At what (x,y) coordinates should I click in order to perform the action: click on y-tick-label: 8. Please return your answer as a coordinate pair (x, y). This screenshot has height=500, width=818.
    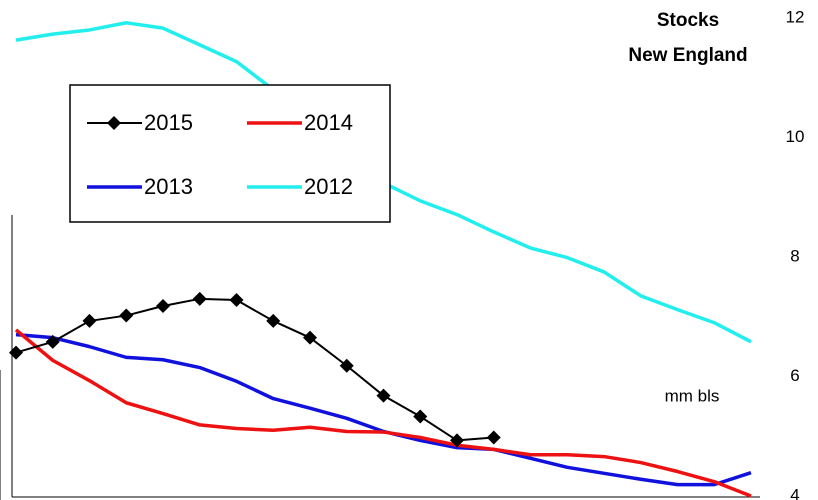
    Looking at the image, I should click on (794, 255).